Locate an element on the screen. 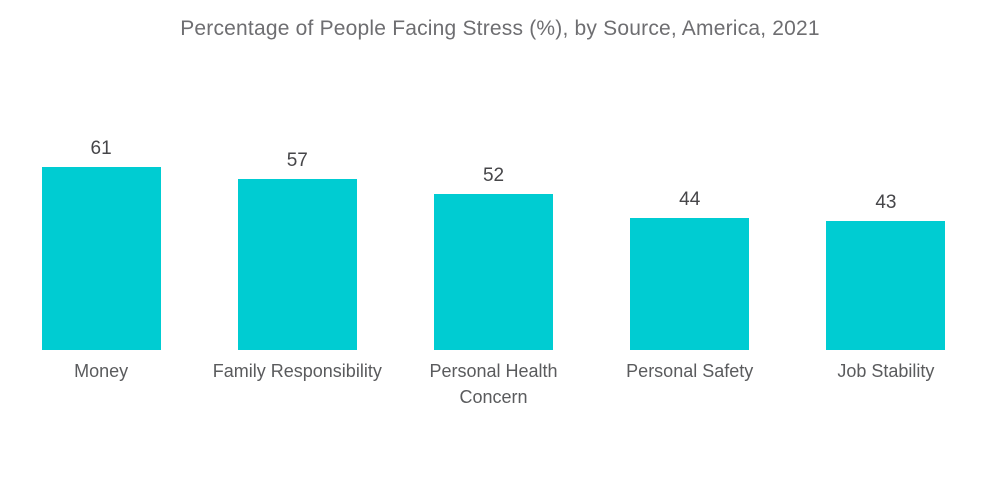 This screenshot has height=504, width=1000. bar-group: 61 is located at coordinates (101, 175).